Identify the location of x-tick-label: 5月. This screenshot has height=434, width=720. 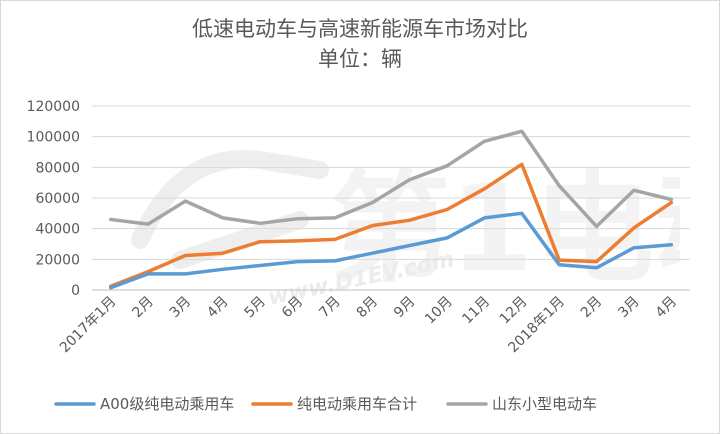
(255, 308).